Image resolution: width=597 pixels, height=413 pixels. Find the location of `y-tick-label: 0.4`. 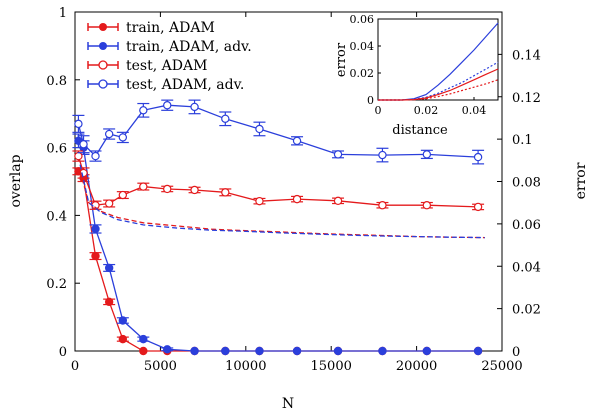

y-tick-label: 0.4 is located at coordinates (56, 216).